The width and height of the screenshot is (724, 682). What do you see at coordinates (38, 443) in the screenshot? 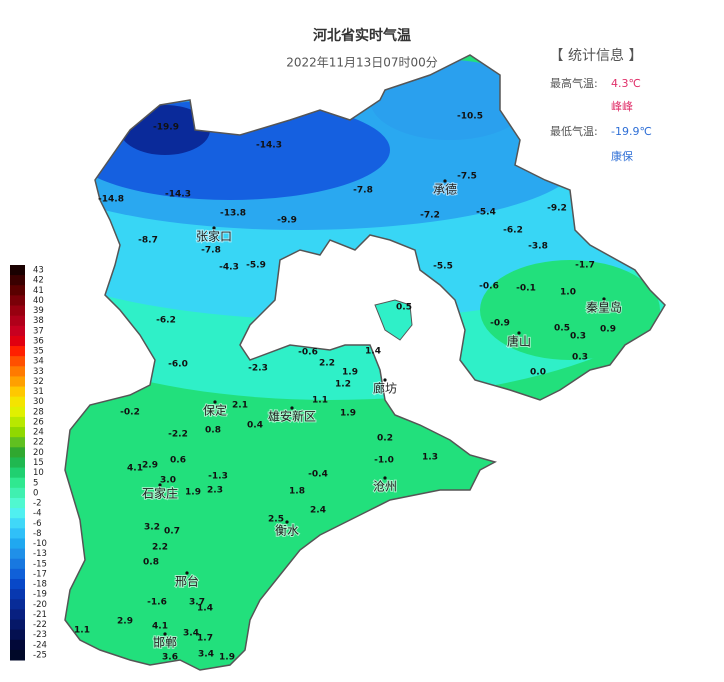
I see `legend-label: 22` at bounding box center [38, 443].